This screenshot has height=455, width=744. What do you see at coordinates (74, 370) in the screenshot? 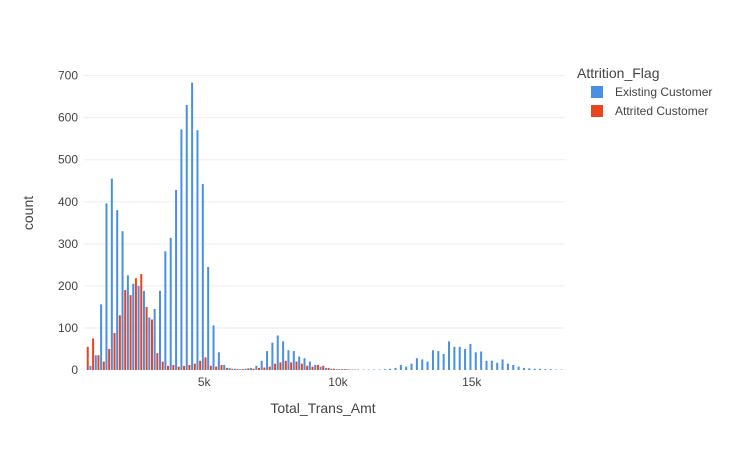
I see `y-tick-label: 0` at bounding box center [74, 370].